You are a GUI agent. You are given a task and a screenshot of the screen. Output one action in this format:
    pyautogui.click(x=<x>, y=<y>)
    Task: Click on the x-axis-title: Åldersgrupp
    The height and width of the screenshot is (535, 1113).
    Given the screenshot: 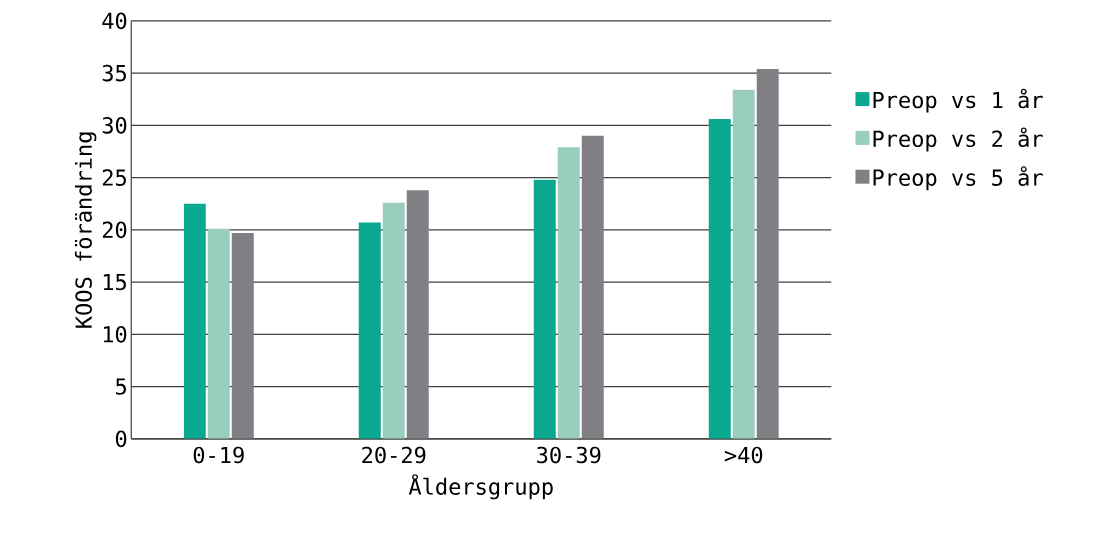 What is the action you would take?
    pyautogui.click(x=480, y=487)
    